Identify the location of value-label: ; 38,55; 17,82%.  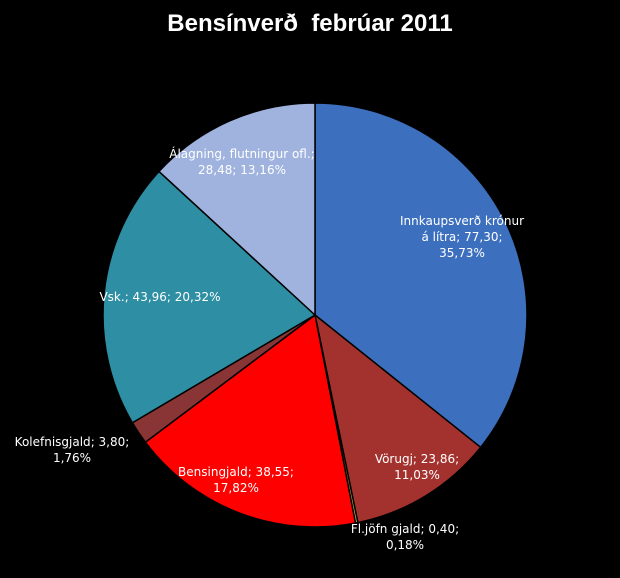
(253, 480).